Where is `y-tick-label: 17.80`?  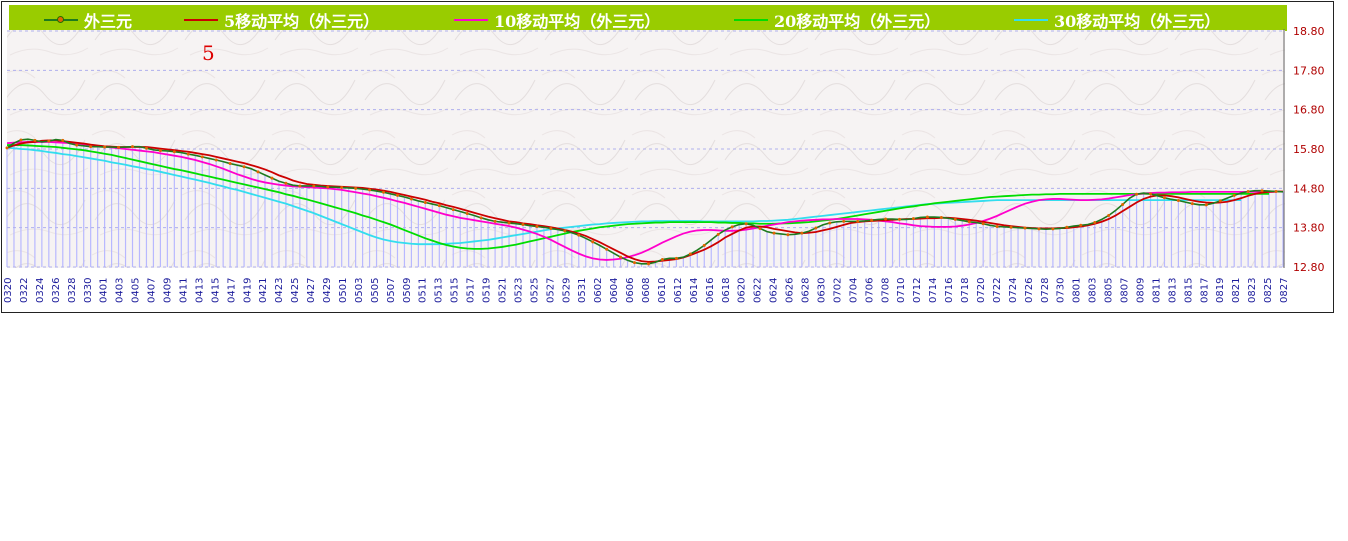
y-tick-label: 17.80 is located at coordinates (1309, 70).